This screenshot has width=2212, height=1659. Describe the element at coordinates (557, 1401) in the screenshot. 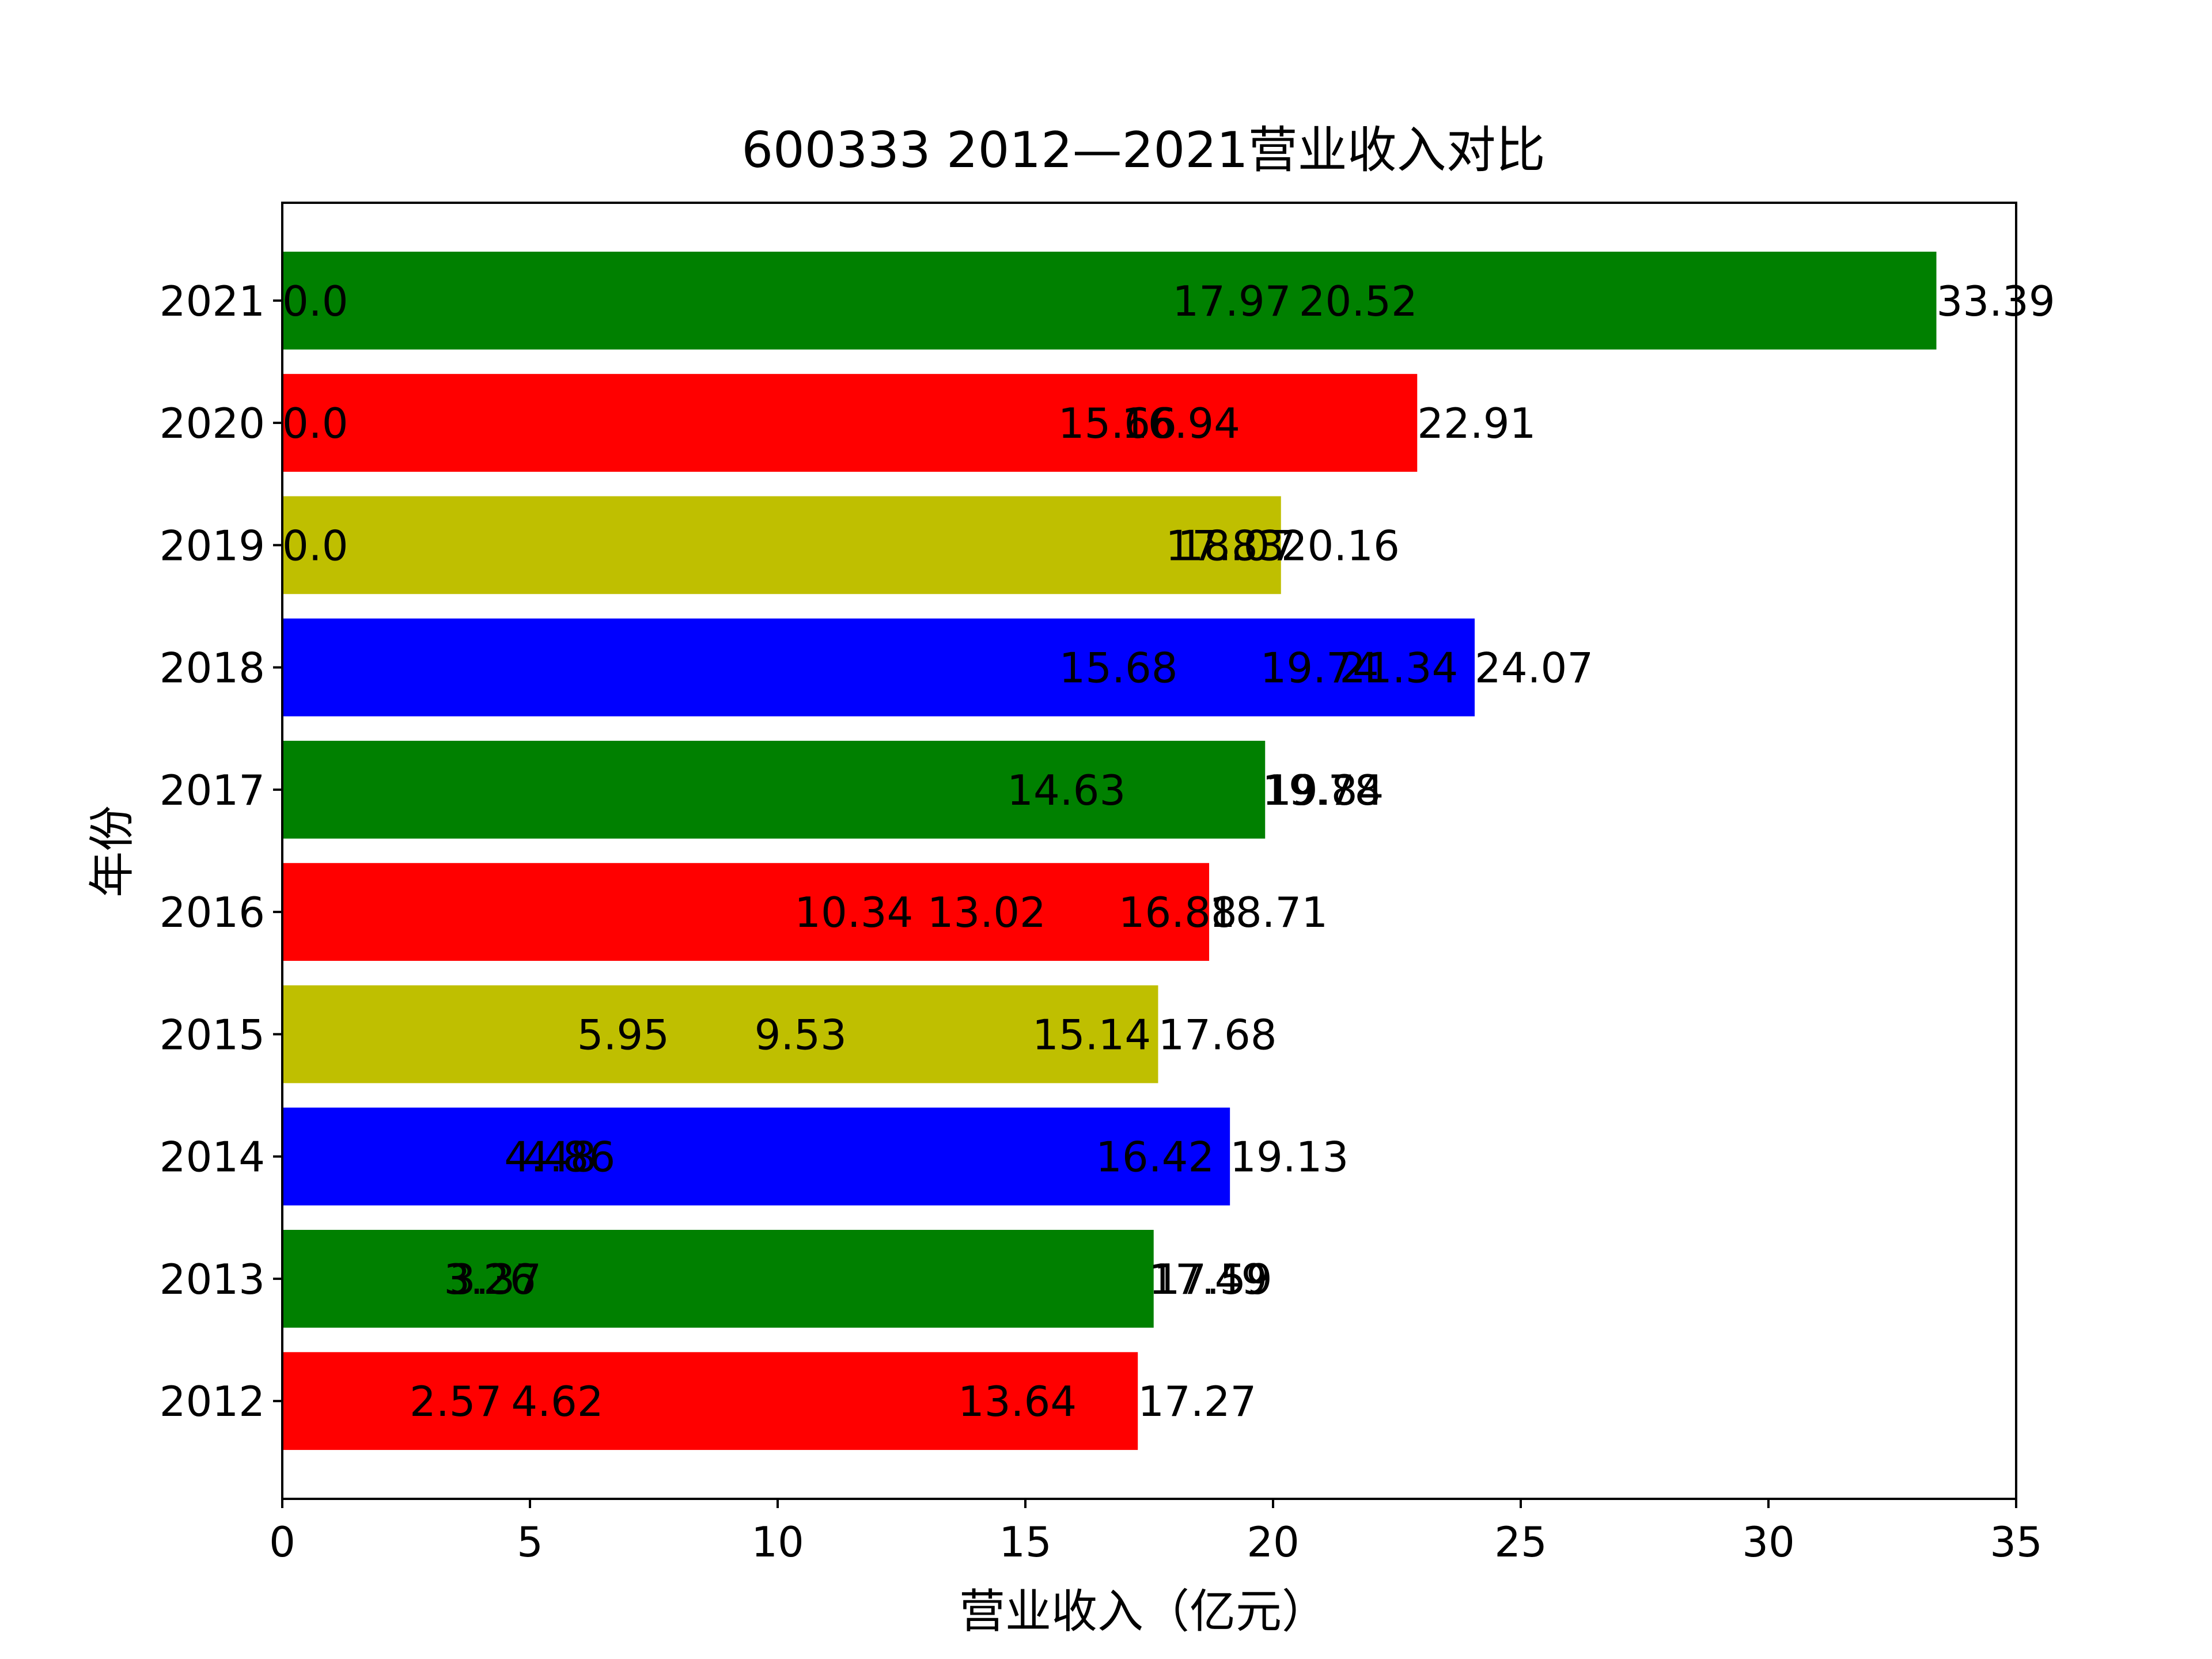

I see `data-label-2012-1: 4.62` at that location.